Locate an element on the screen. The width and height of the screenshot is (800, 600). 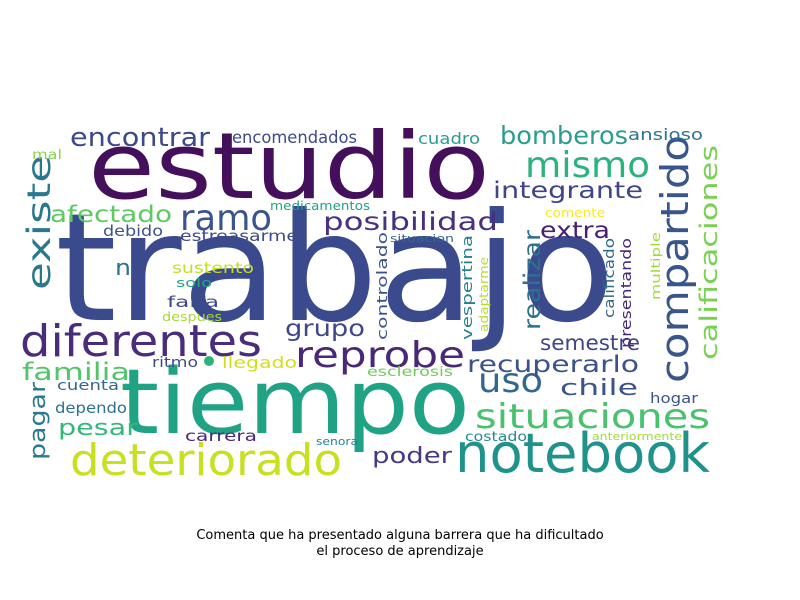
cloud-word: uso is located at coordinates (510, 381).